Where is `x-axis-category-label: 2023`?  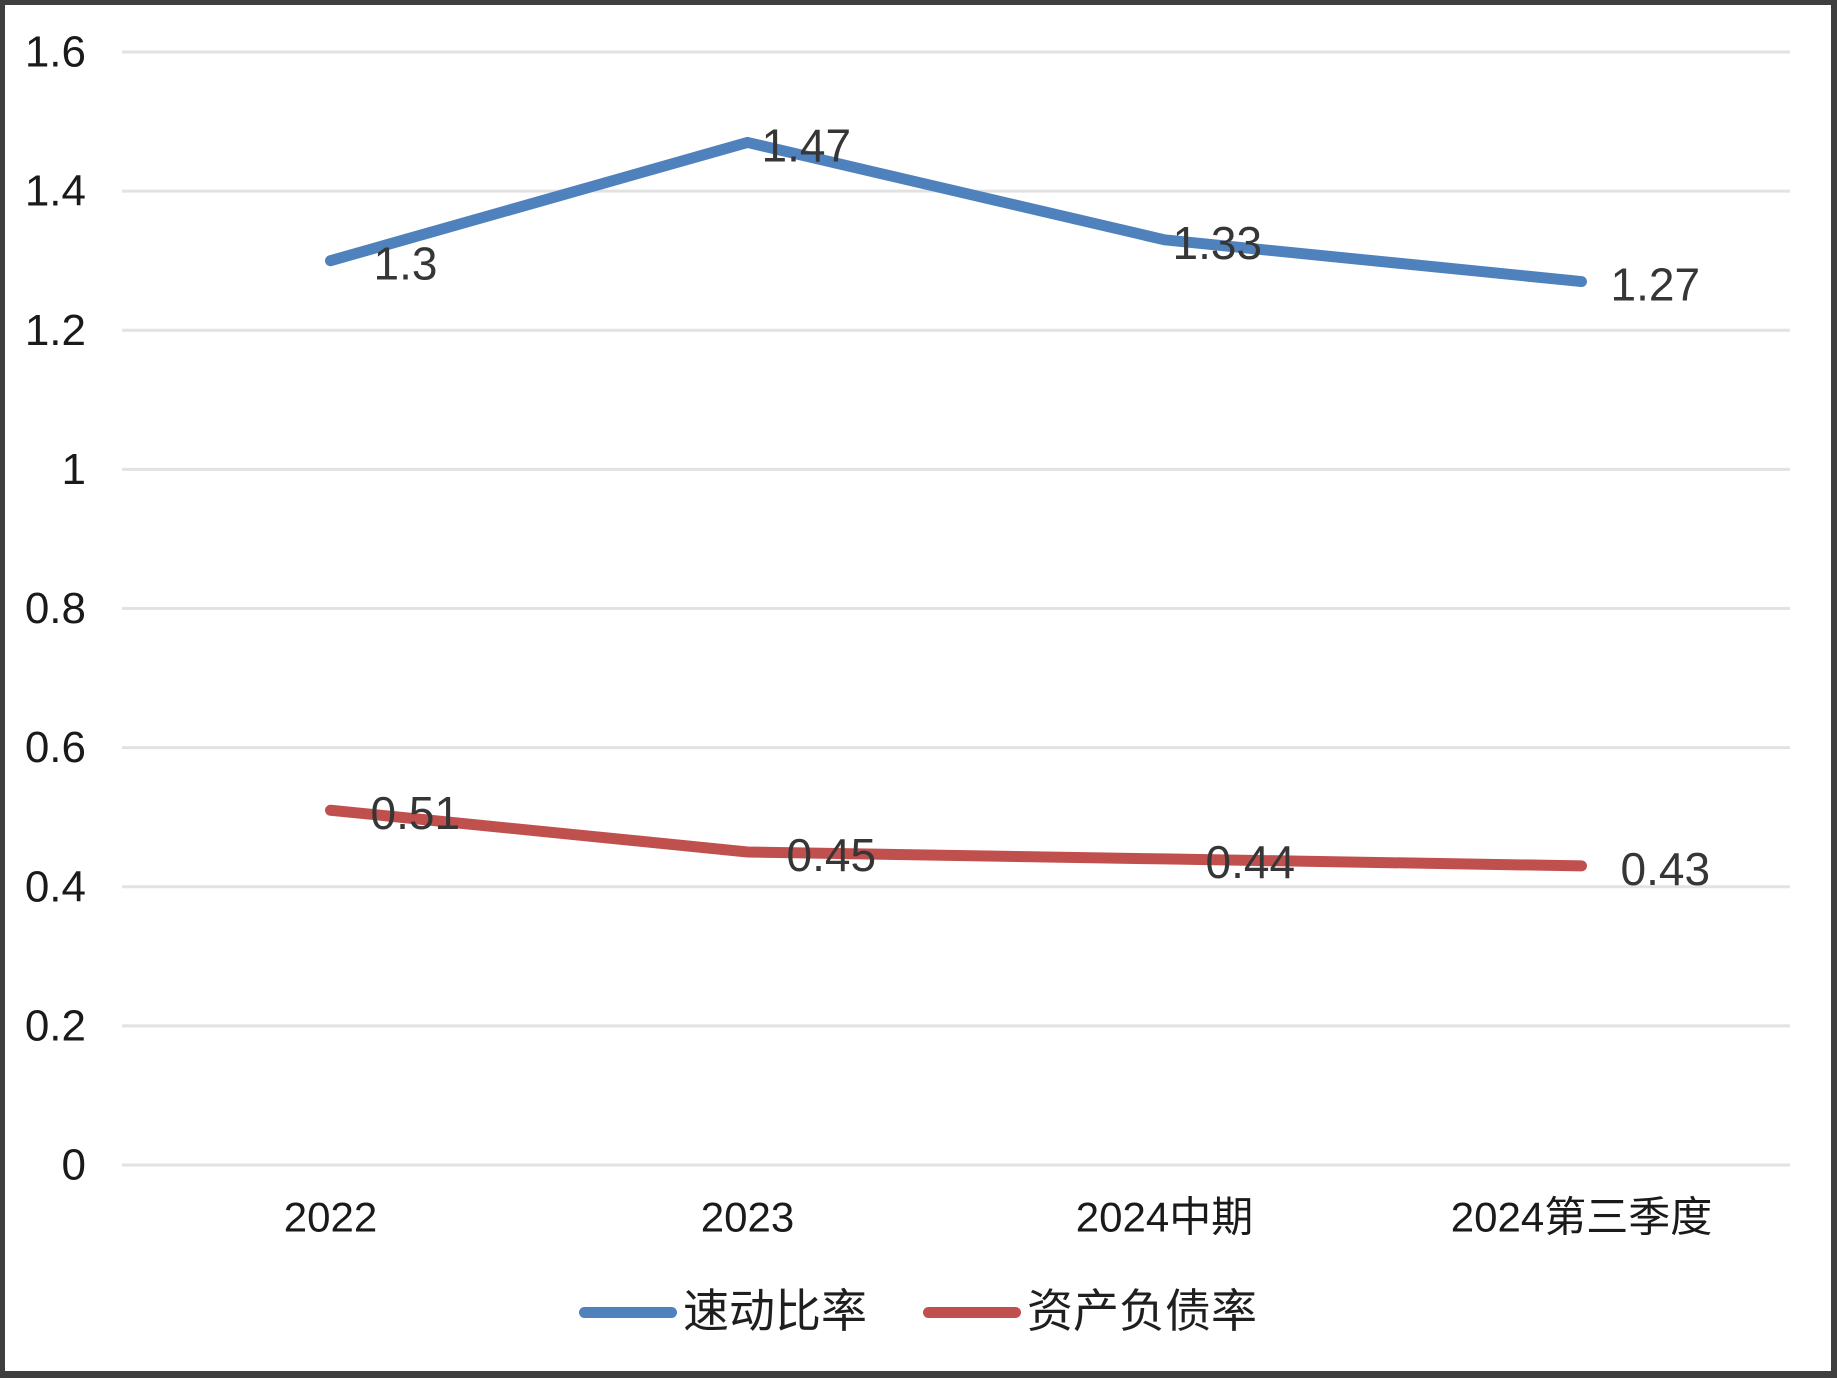
x-axis-category-label: 2023 is located at coordinates (747, 1217).